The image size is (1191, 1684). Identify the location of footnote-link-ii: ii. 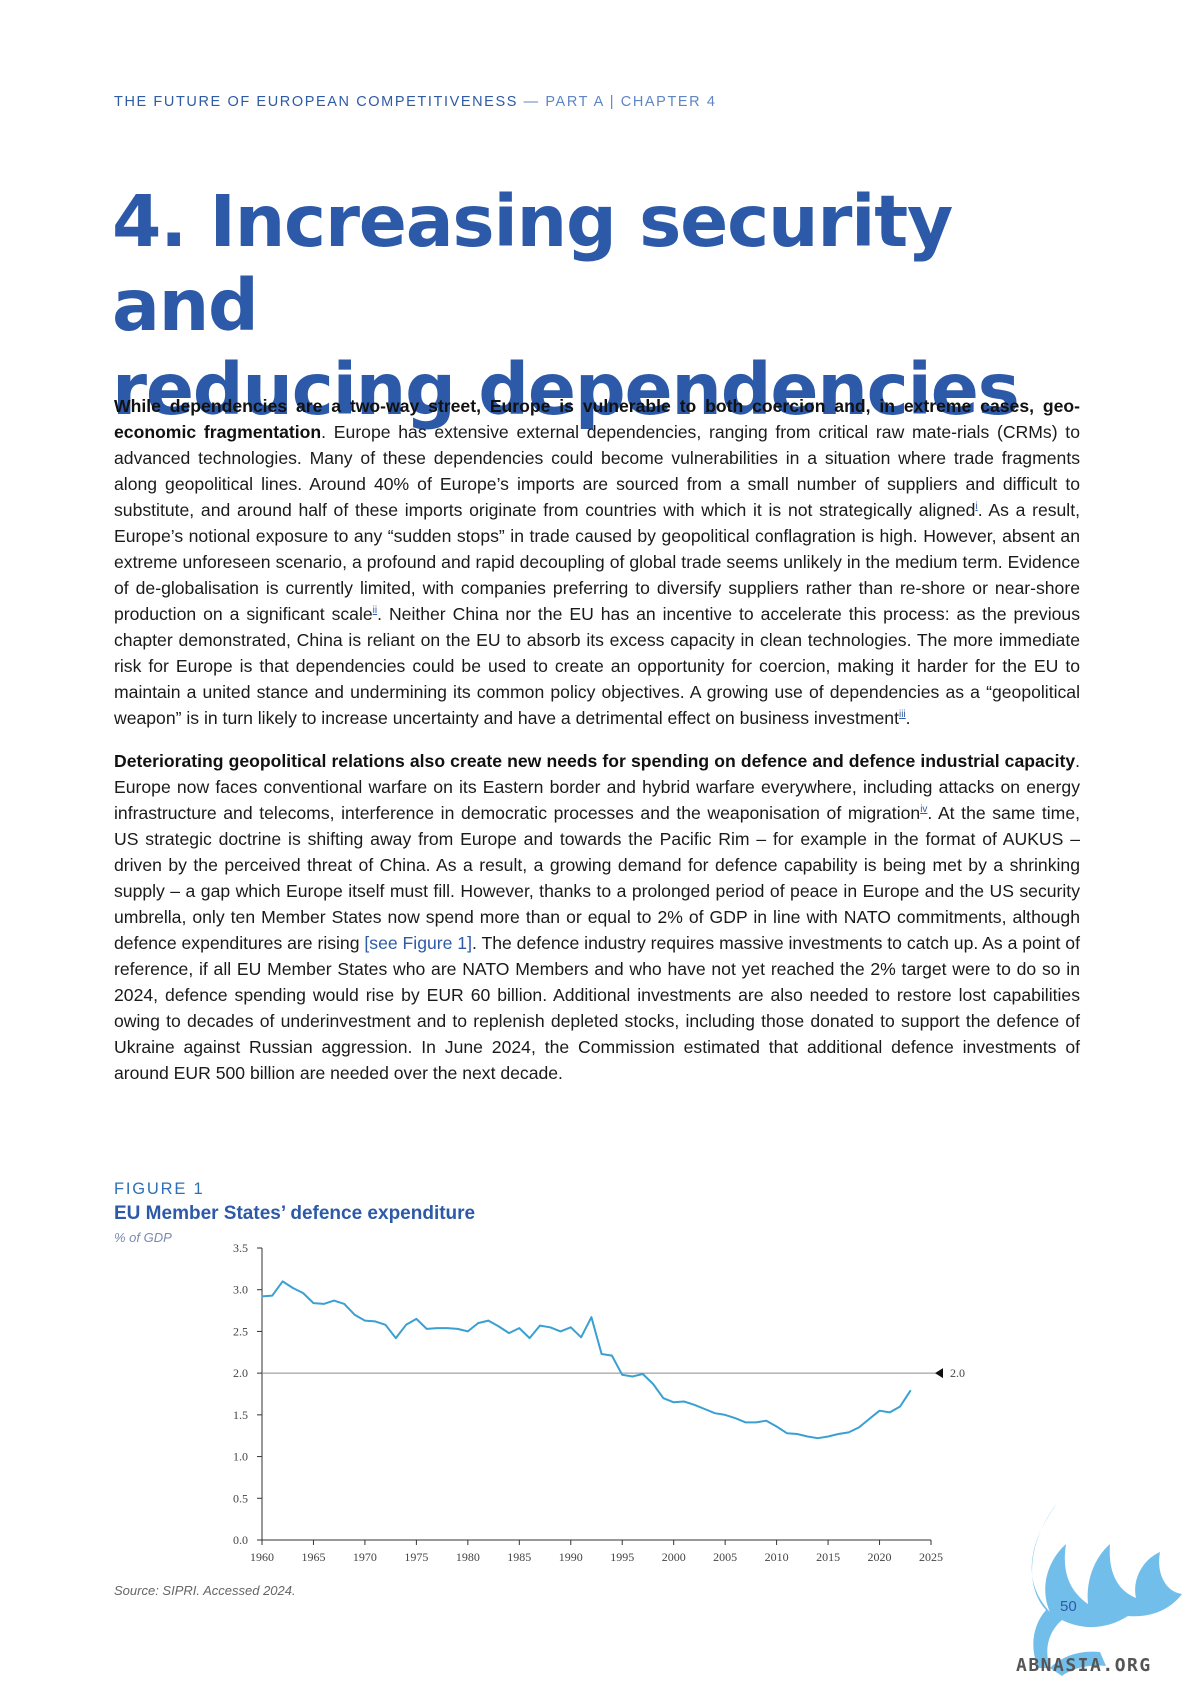
(375, 611).